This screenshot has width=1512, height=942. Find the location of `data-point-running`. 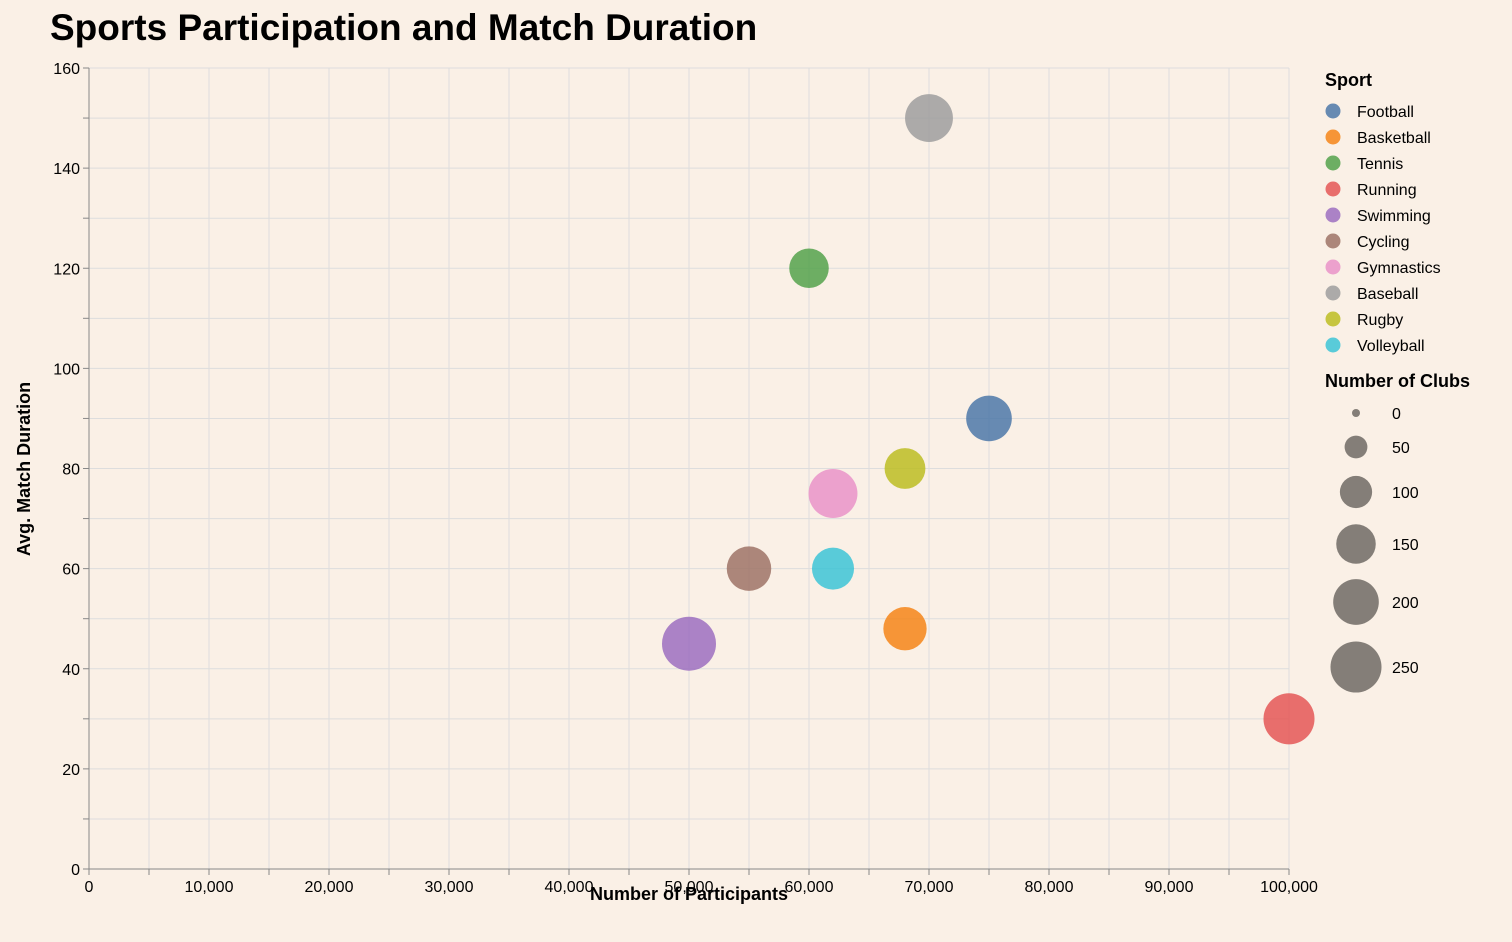

data-point-running is located at coordinates (1289, 719).